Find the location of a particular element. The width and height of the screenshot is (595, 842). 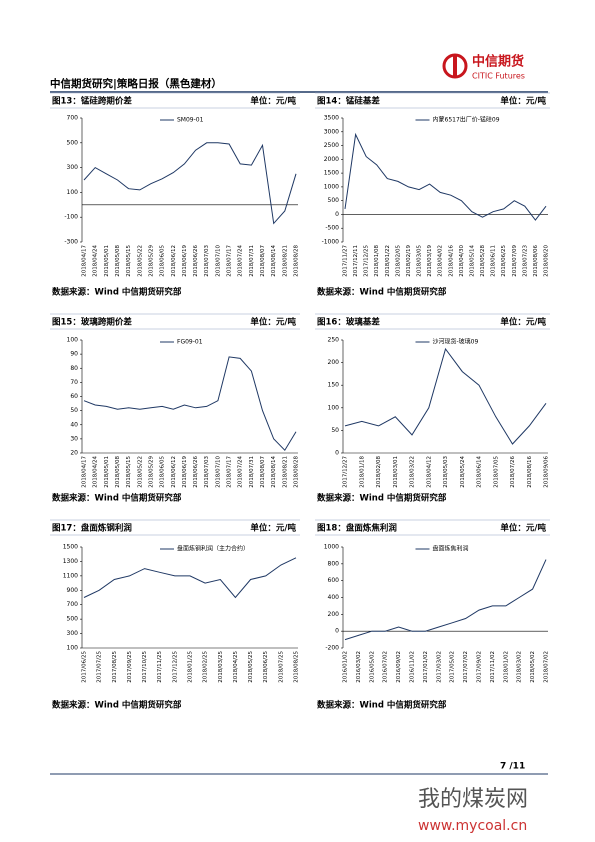

x-tick-label: 2017/08/25 is located at coordinates (115, 667).